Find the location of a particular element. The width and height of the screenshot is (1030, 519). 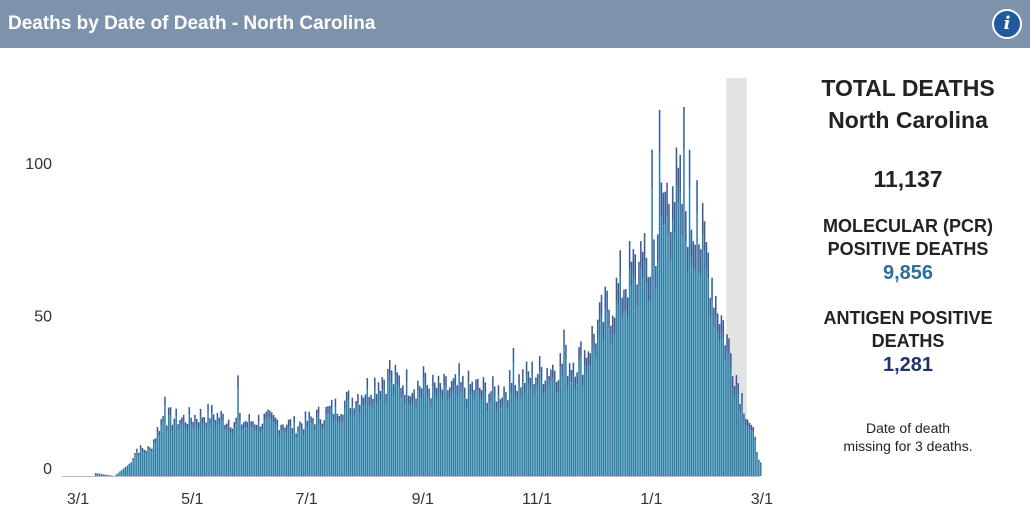

info-icon: i is located at coordinates (1007, 24).